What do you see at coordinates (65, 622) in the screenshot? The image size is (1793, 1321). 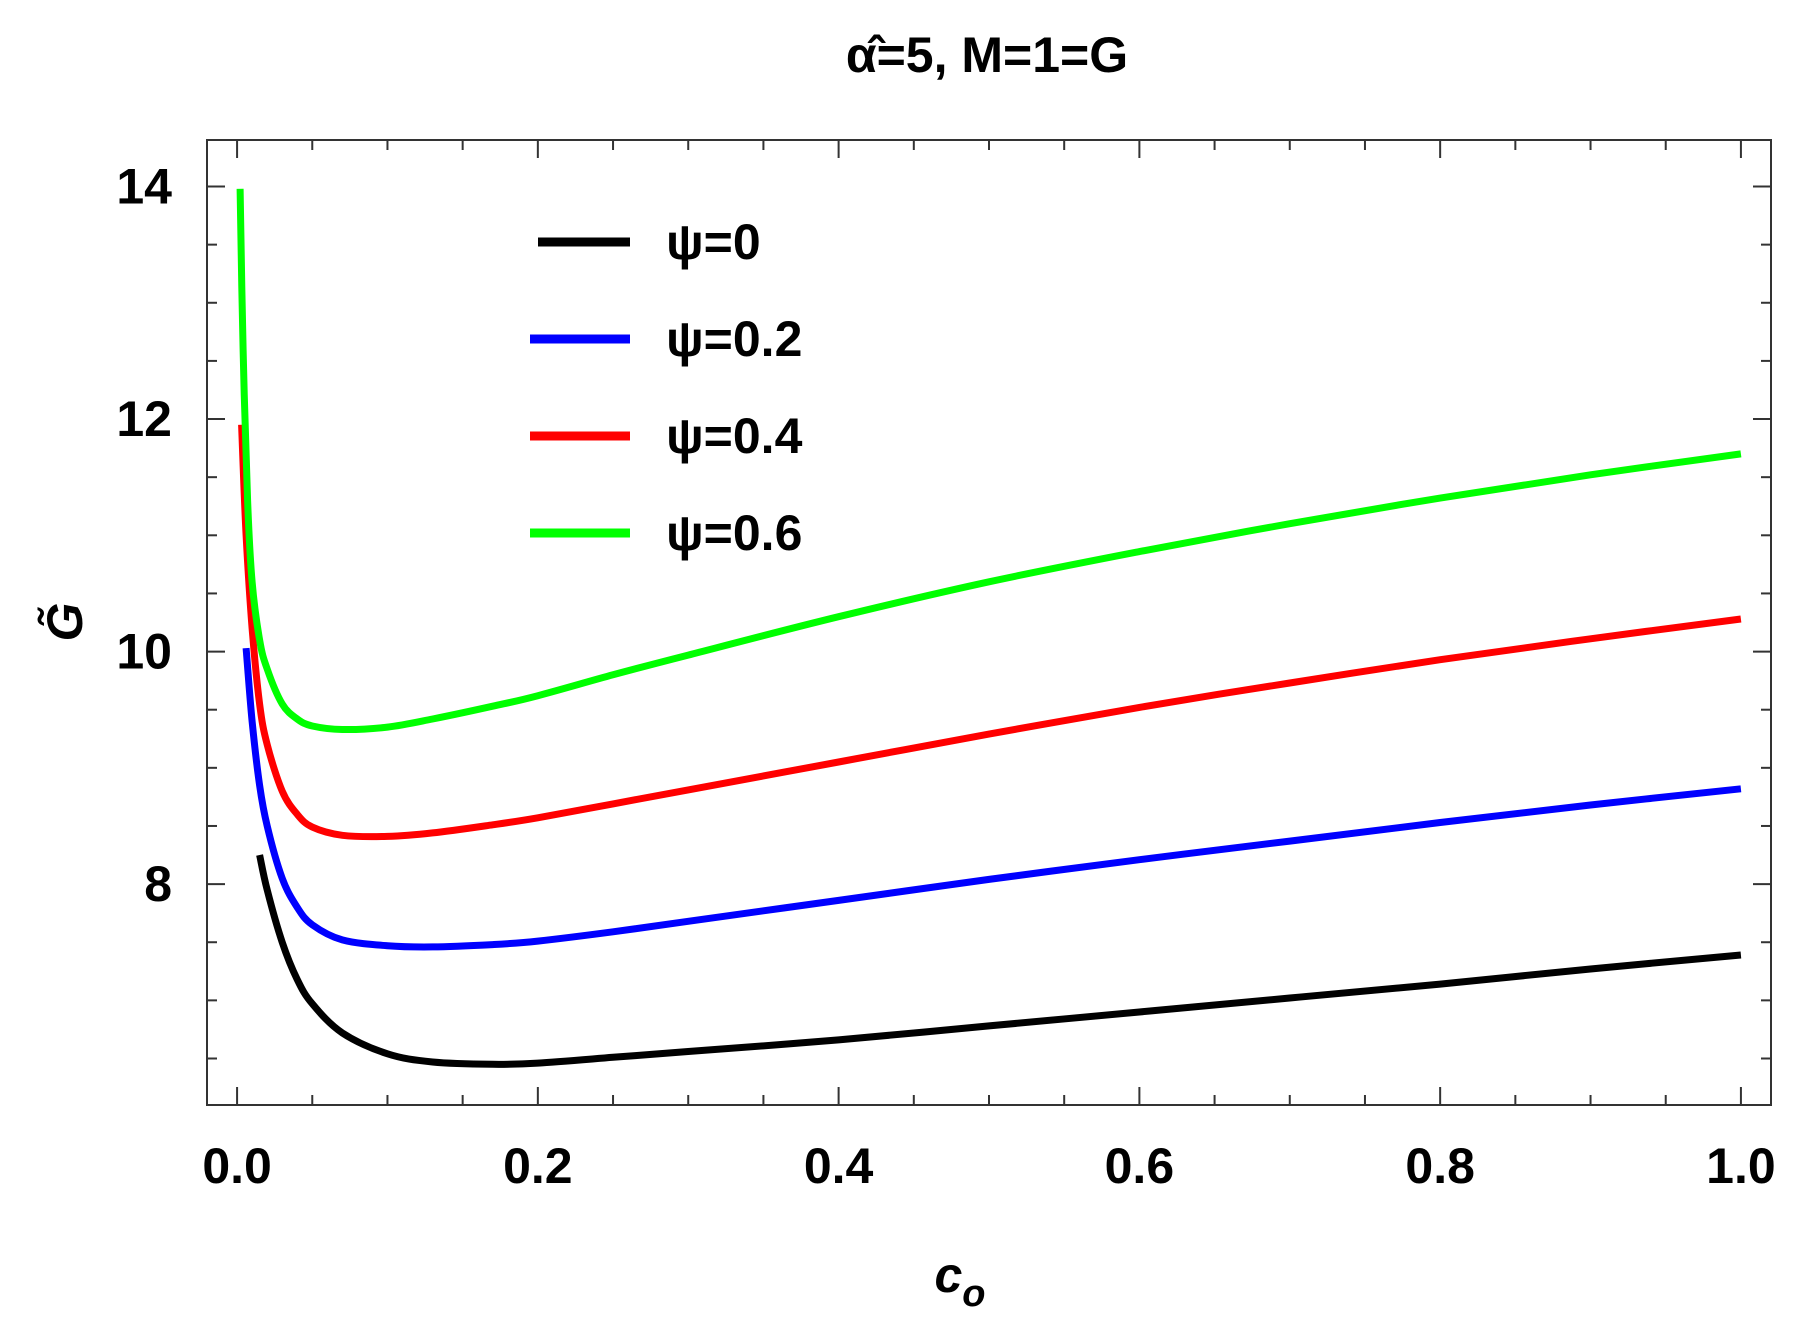 I see `y-axis-label: G̃` at bounding box center [65, 622].